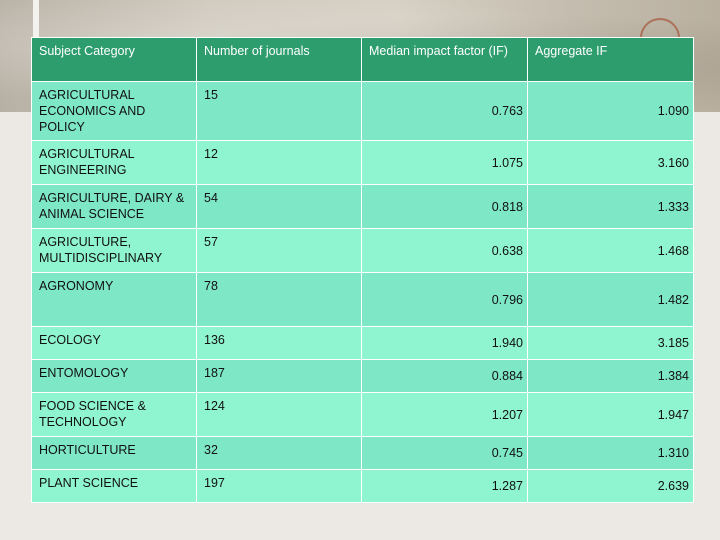  I want to click on cell-number-of-journals: 78, so click(279, 299).